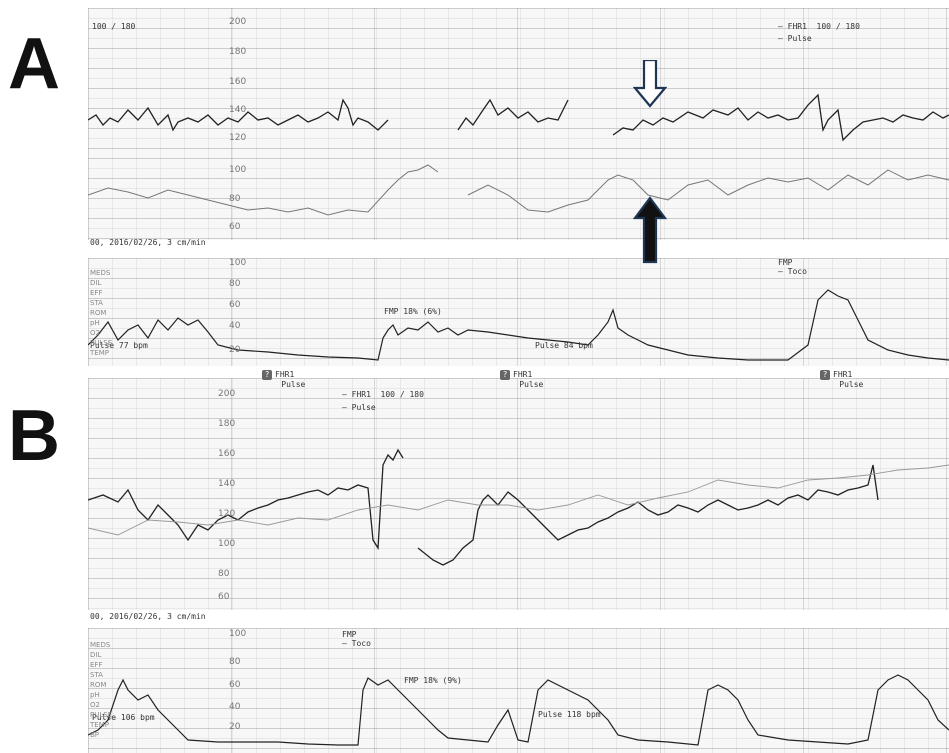  Describe the element at coordinates (235, 284) in the screenshot. I see `panel-a-toco-tick-80: 80` at that location.